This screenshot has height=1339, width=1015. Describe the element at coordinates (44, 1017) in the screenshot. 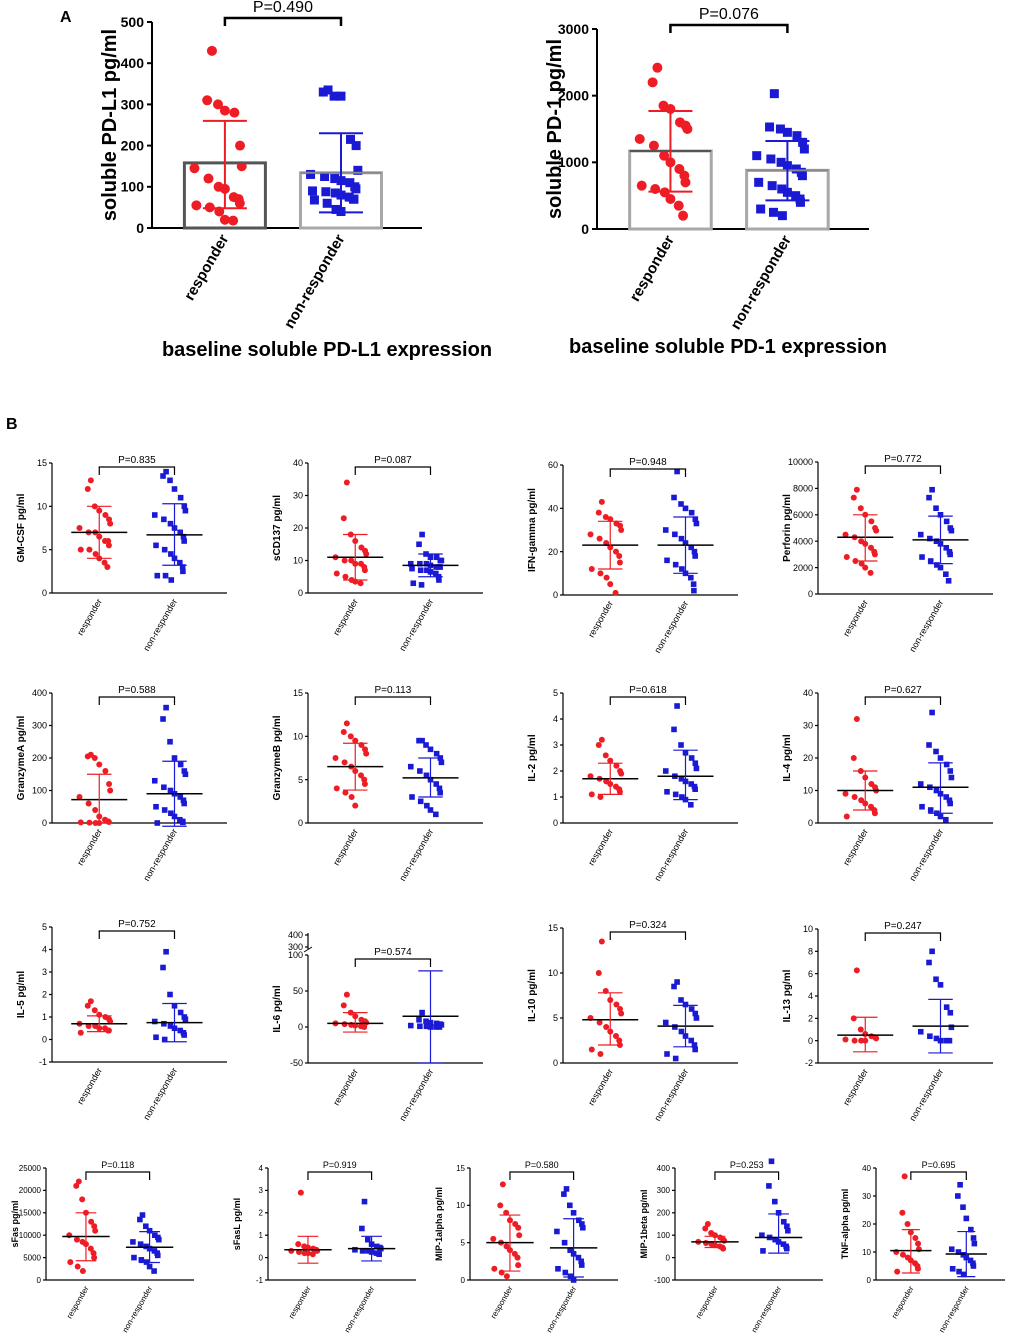

I see `y-tick-label: 1` at that location.